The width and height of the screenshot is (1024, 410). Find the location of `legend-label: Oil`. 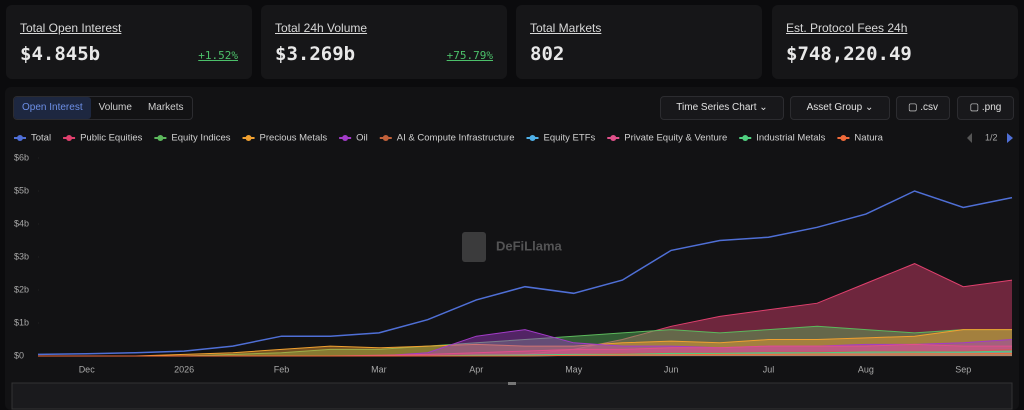

legend-label: Oil is located at coordinates (362, 138).